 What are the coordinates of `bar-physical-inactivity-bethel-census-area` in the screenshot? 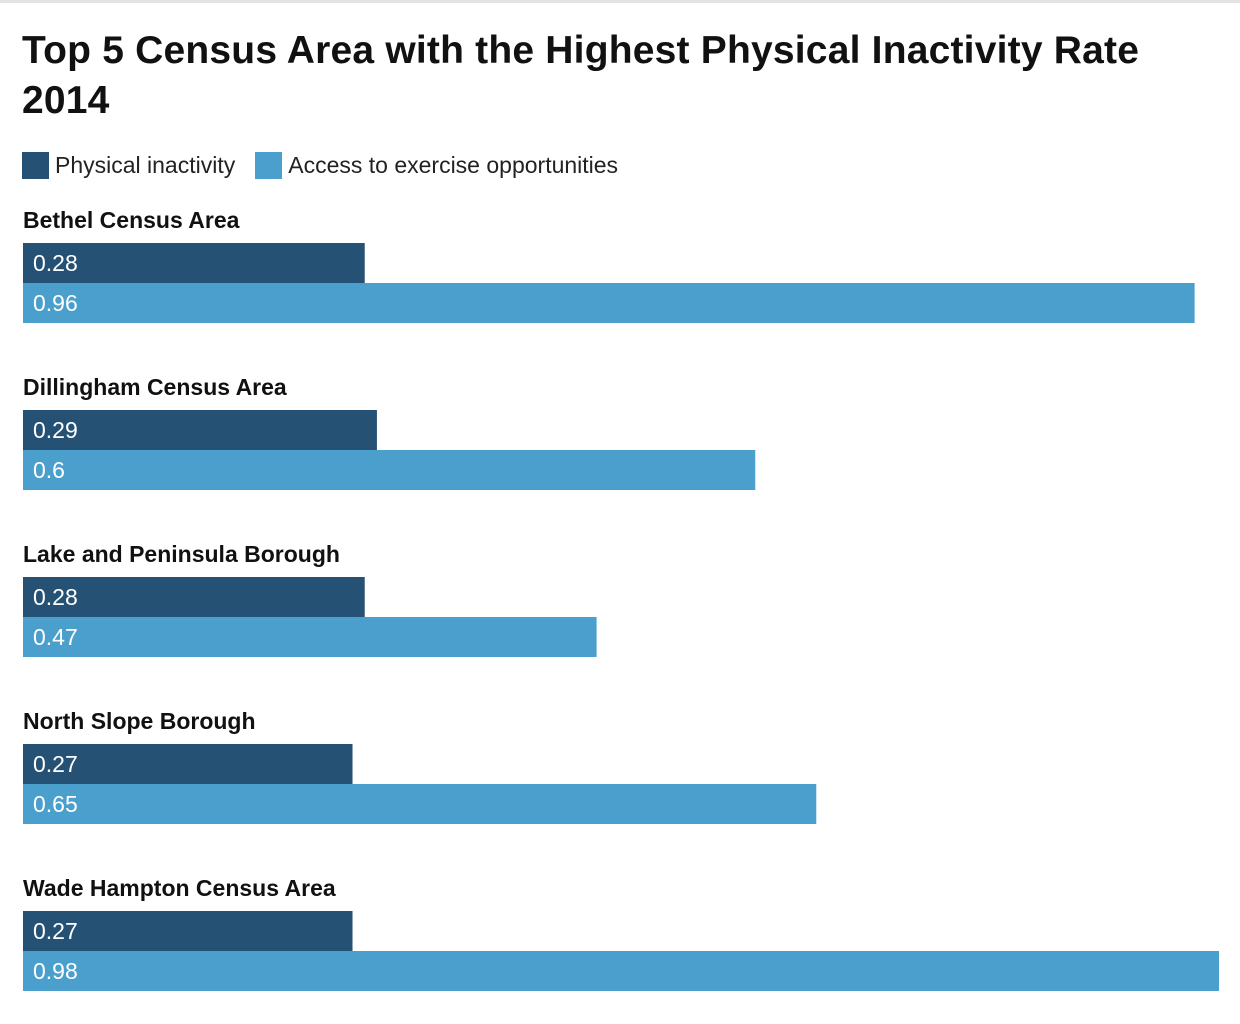 It's located at (194, 263).